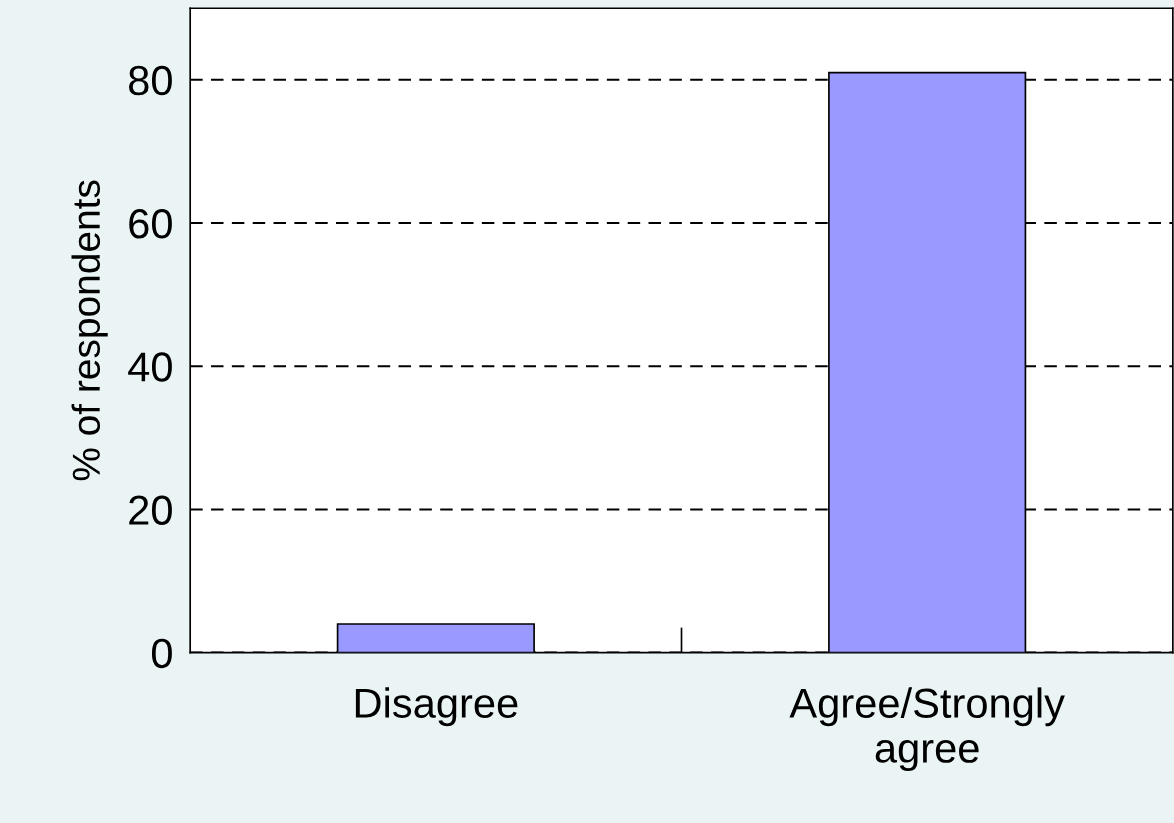  I want to click on x-tick-label: Disagree, so click(436, 707).